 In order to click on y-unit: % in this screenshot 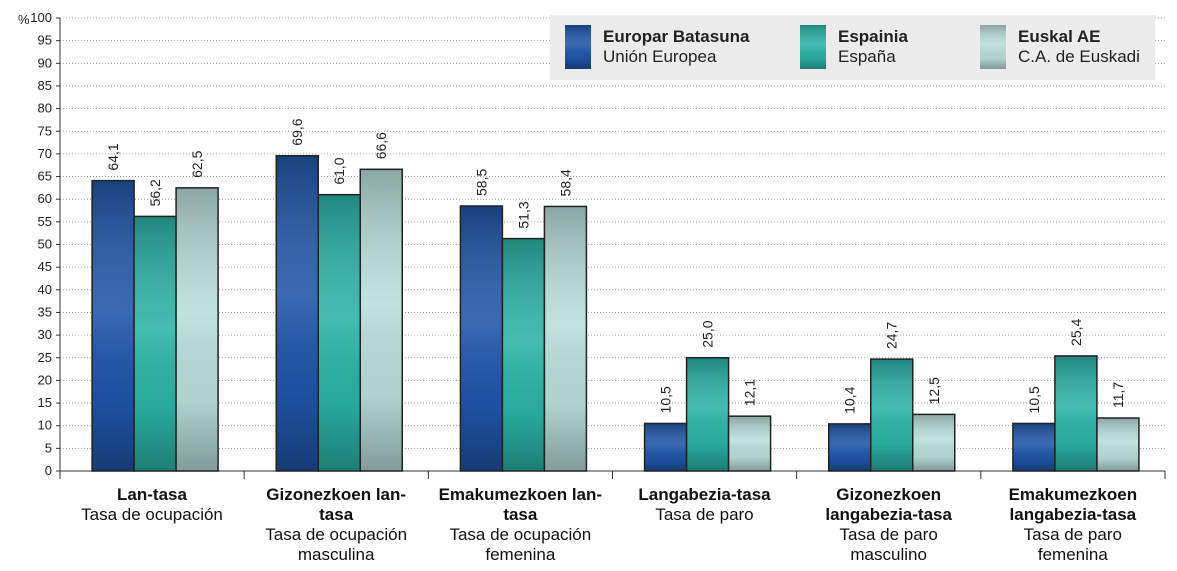, I will do `click(24, 19)`.